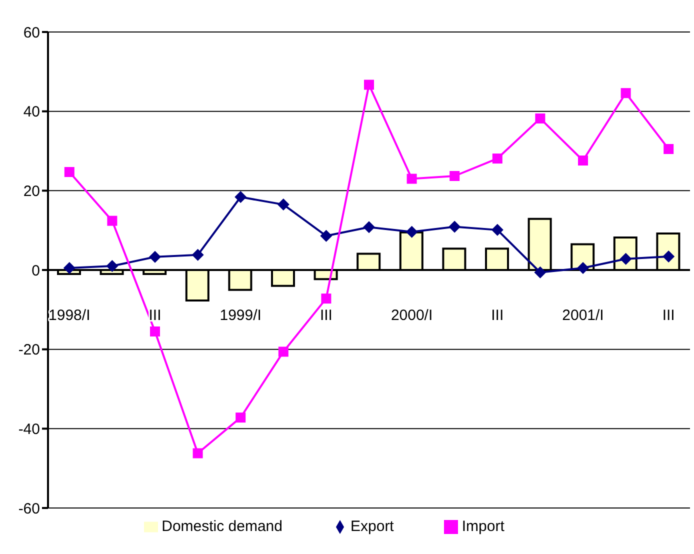 Image resolution: width=694 pixels, height=554 pixels. I want to click on x-tick-label: 1999/I, so click(241, 315).